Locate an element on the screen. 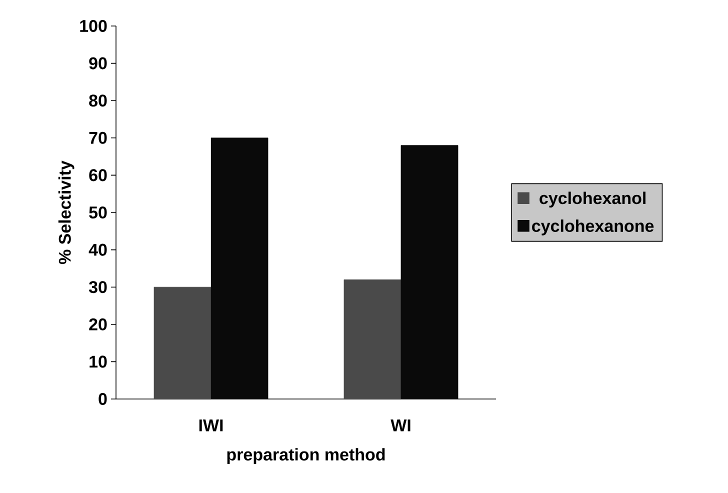 Image resolution: width=728 pixels, height=493 pixels. y-tick-label: 100 is located at coordinates (93, 26).